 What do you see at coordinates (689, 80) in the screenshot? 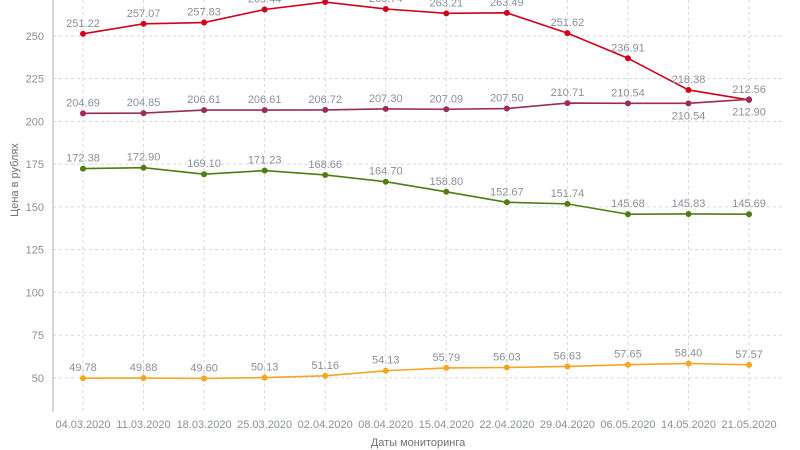
I see `data-label: 218.38` at bounding box center [689, 80].